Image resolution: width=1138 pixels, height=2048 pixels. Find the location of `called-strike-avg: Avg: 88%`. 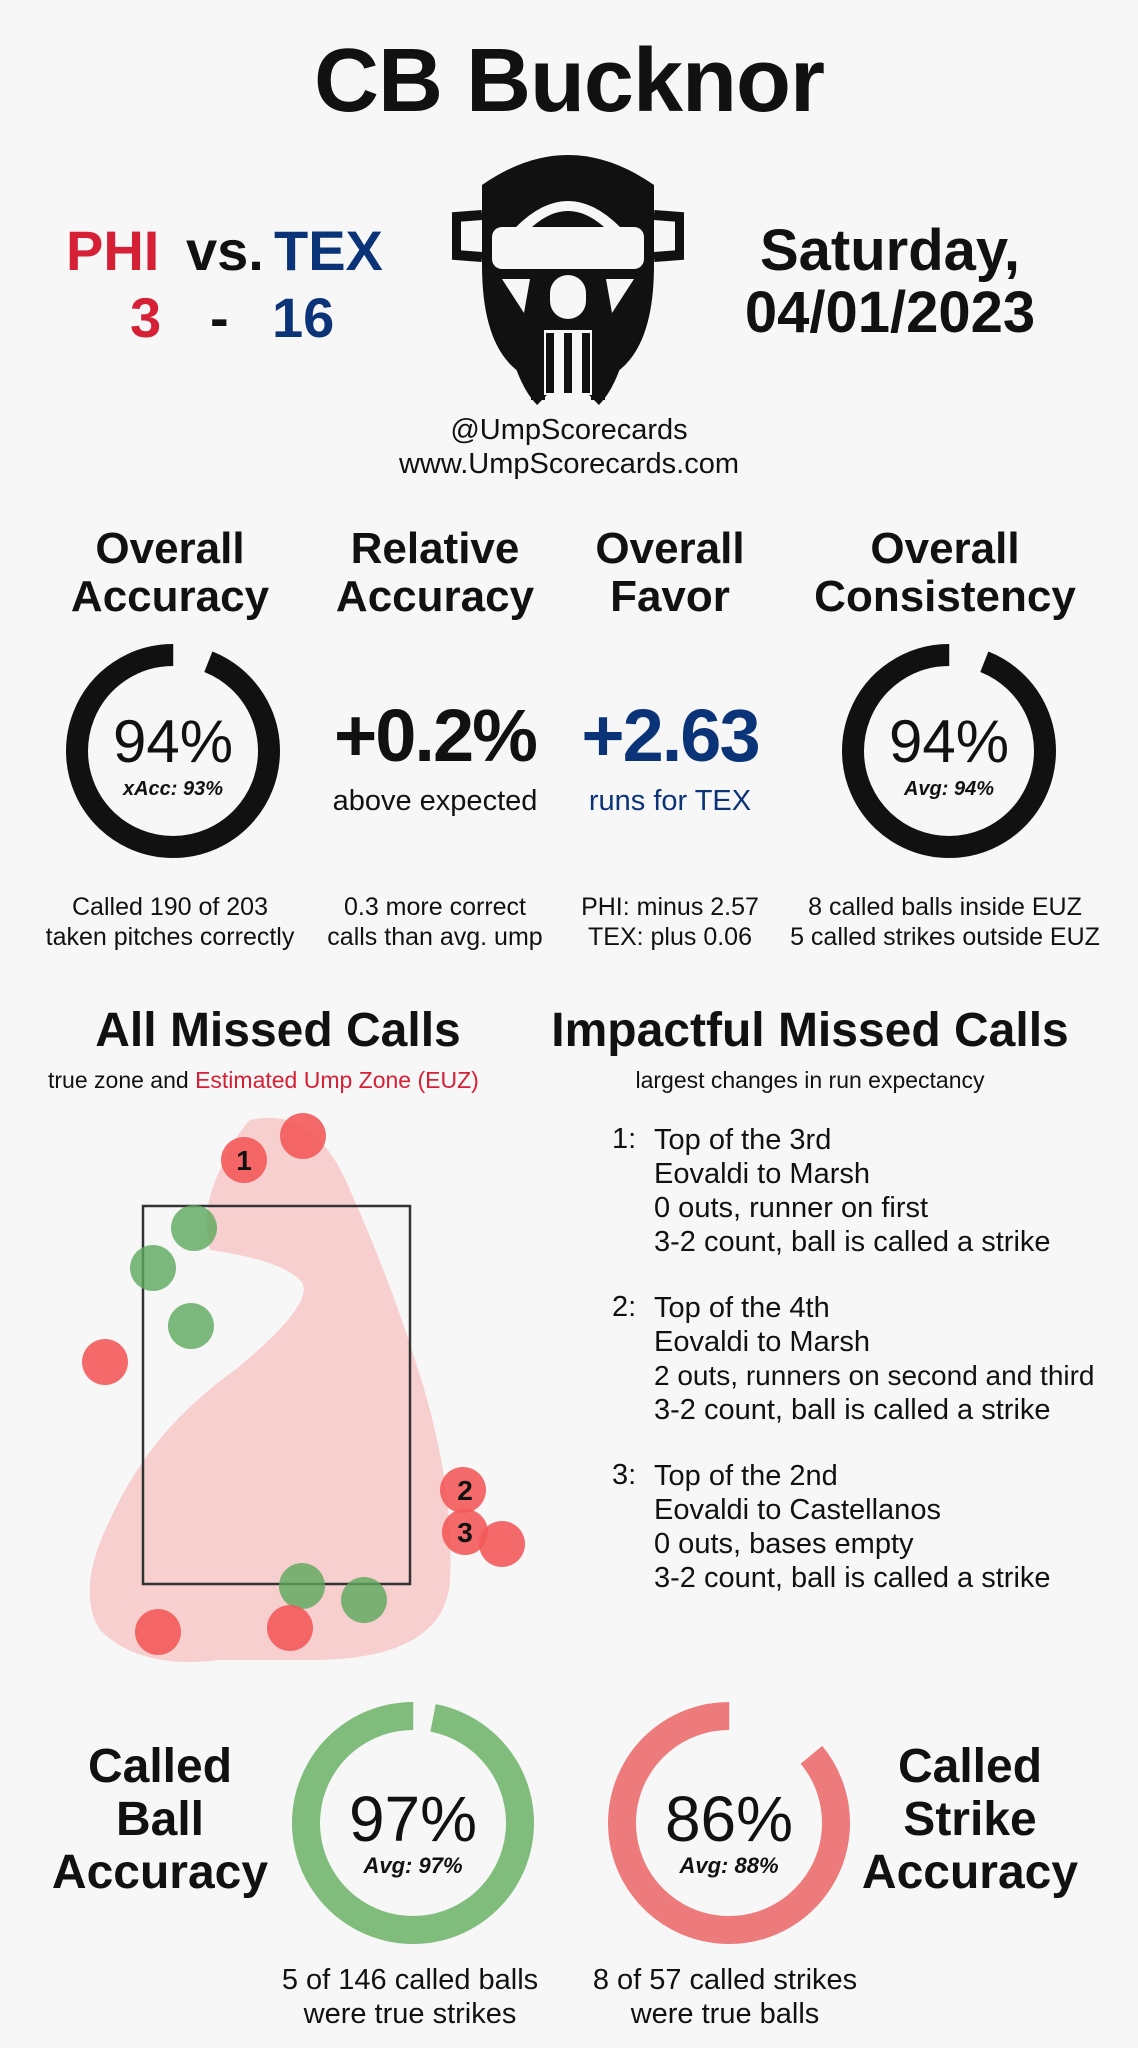

called-strike-avg: Avg: 88% is located at coordinates (729, 1865).